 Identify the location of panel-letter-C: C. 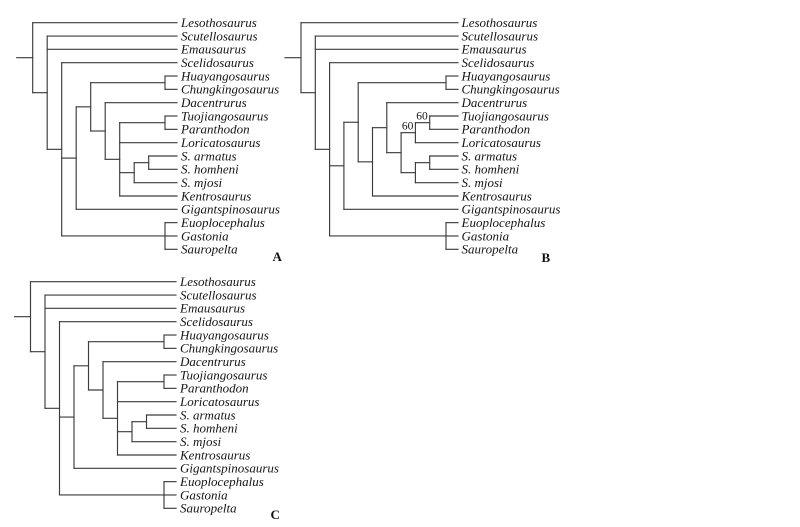
(275, 514).